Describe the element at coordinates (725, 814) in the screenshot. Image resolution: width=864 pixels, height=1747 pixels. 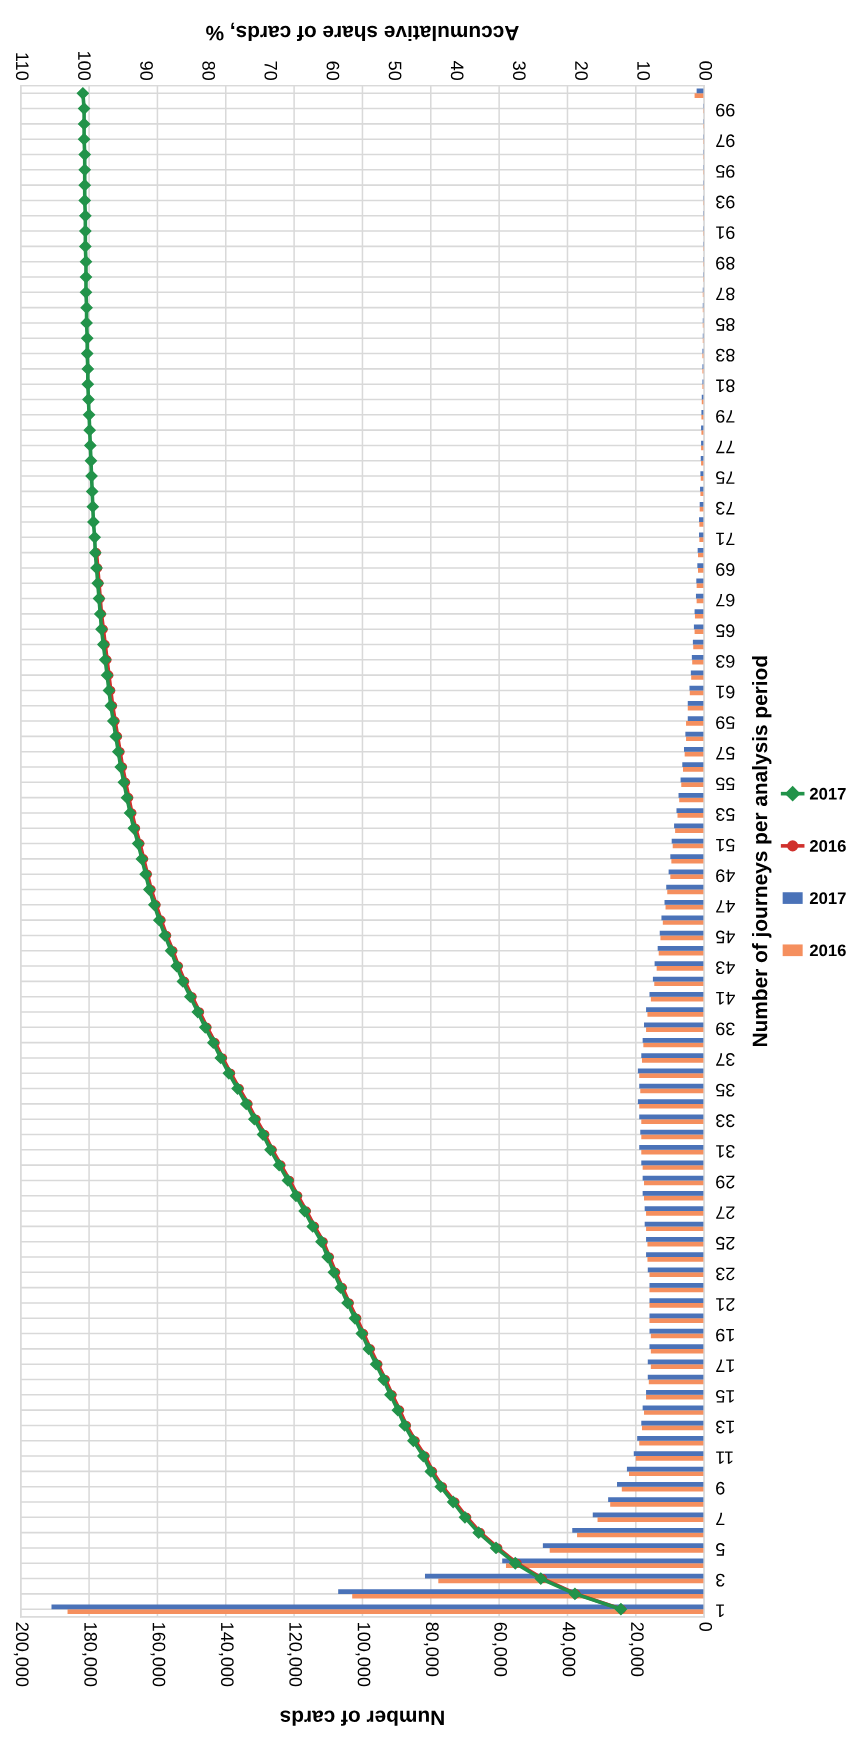
I see `y-tick-label: 53` at that location.